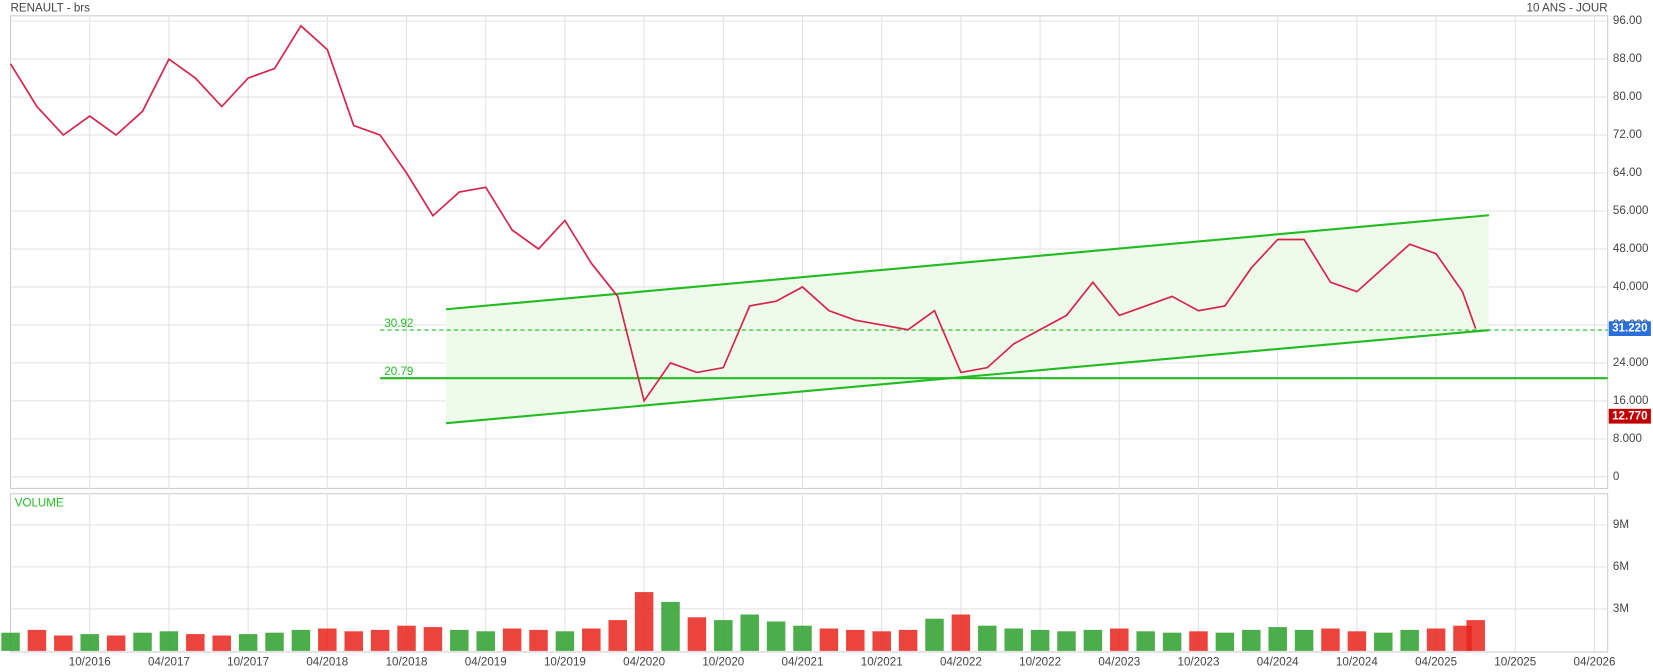 The width and height of the screenshot is (1653, 672). What do you see at coordinates (1630, 248) in the screenshot?
I see `y-tick-label: 48.000` at bounding box center [1630, 248].